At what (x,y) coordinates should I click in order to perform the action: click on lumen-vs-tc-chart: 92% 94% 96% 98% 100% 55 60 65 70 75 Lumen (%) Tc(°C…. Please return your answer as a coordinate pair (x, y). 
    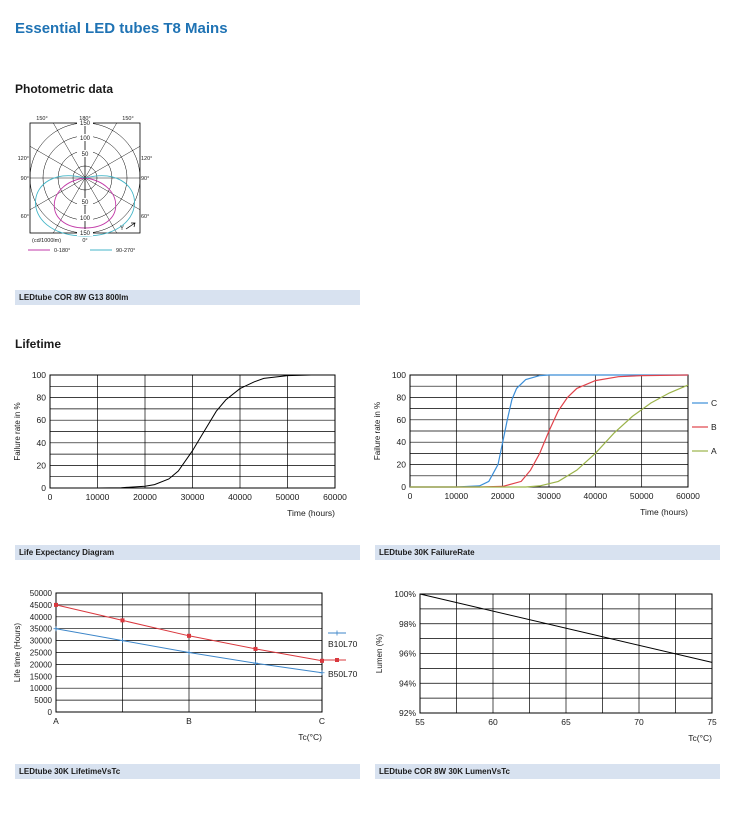
    Looking at the image, I should click on (546, 666).